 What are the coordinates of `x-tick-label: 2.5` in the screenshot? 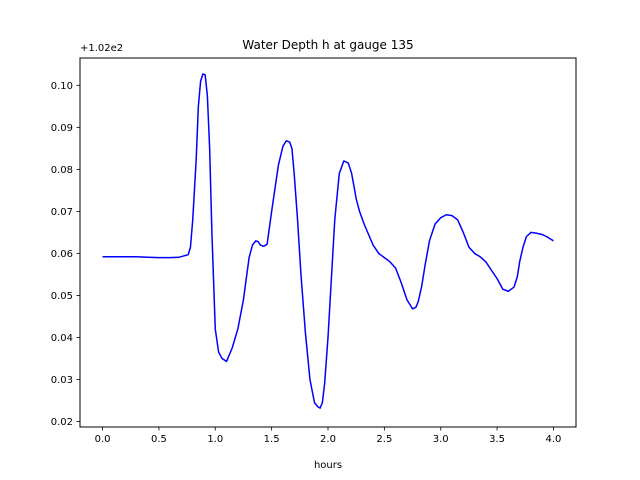 It's located at (384, 439).